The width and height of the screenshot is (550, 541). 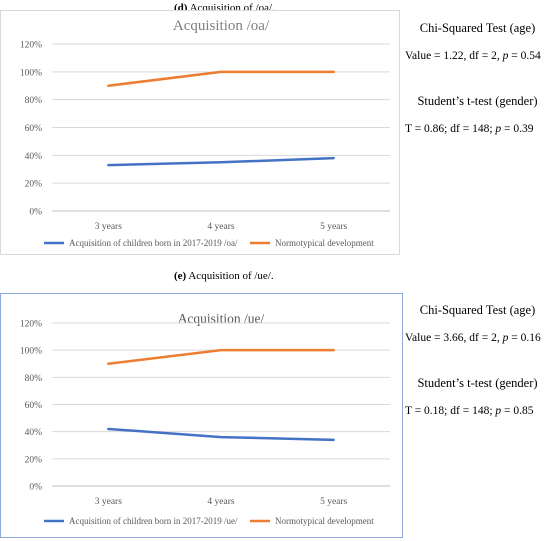 What do you see at coordinates (180, 276) in the screenshot?
I see `caption-e-letter: (e)` at bounding box center [180, 276].